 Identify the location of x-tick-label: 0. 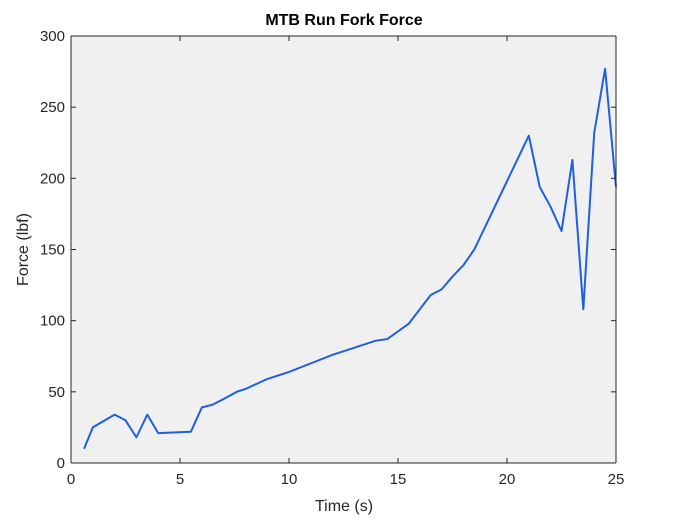
(71, 479).